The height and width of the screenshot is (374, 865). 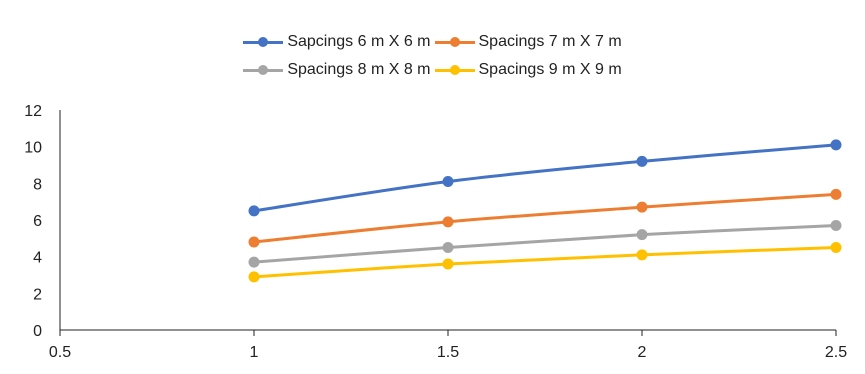 What do you see at coordinates (33, 111) in the screenshot?
I see `y-tick-label: 12` at bounding box center [33, 111].